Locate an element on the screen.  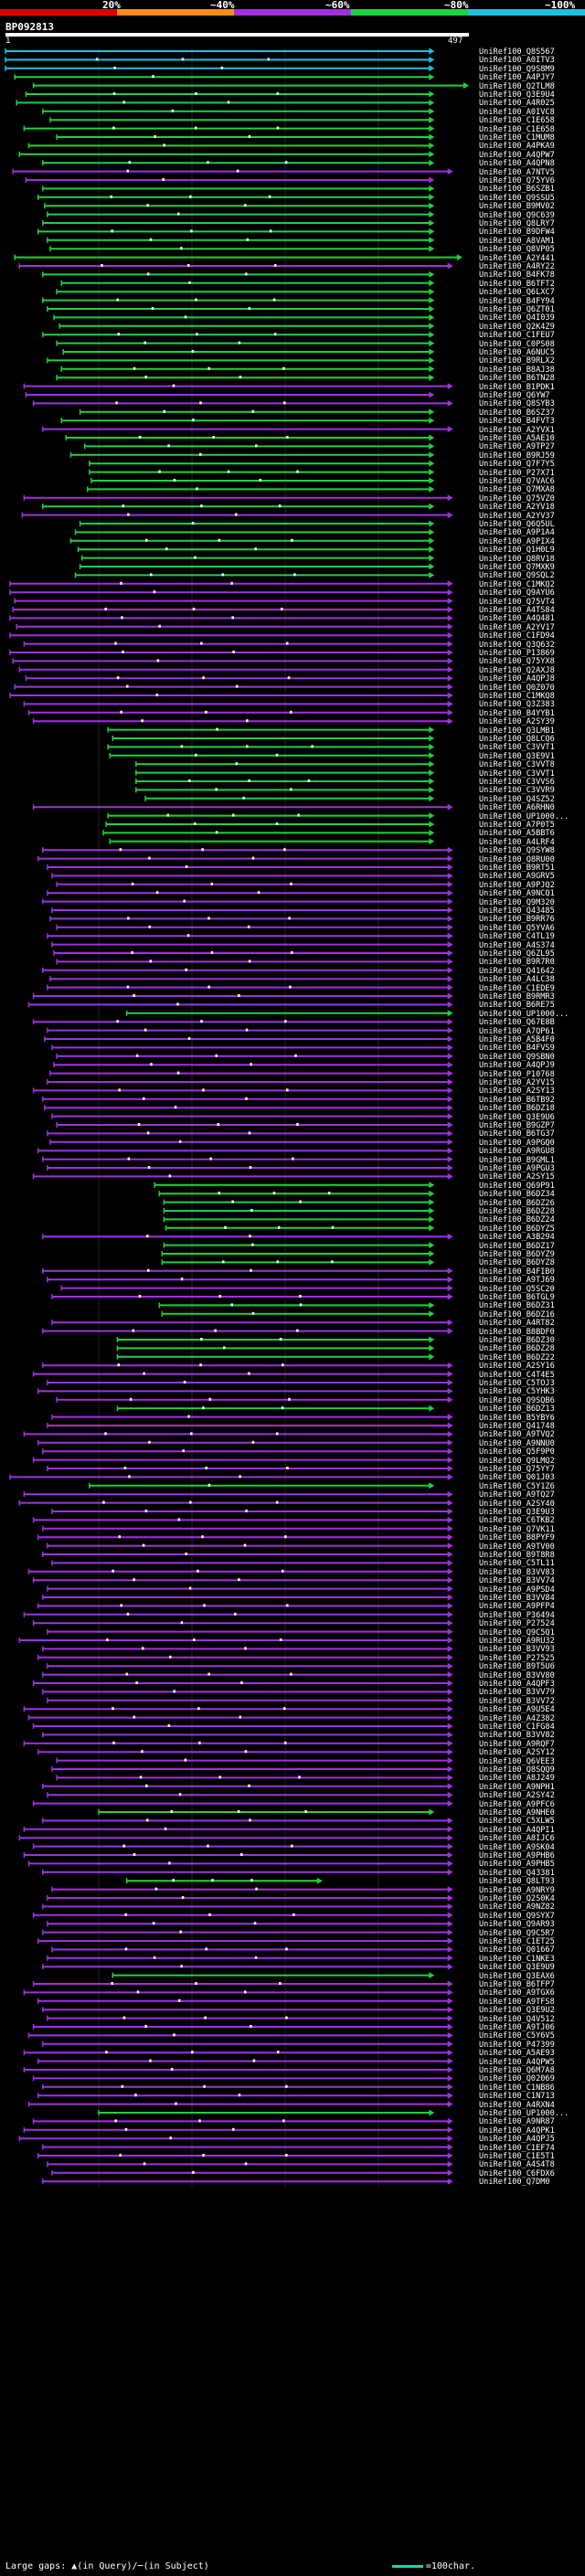
hit-row: UniRef100_Q9LMQ2 is located at coordinates (293, 1461).